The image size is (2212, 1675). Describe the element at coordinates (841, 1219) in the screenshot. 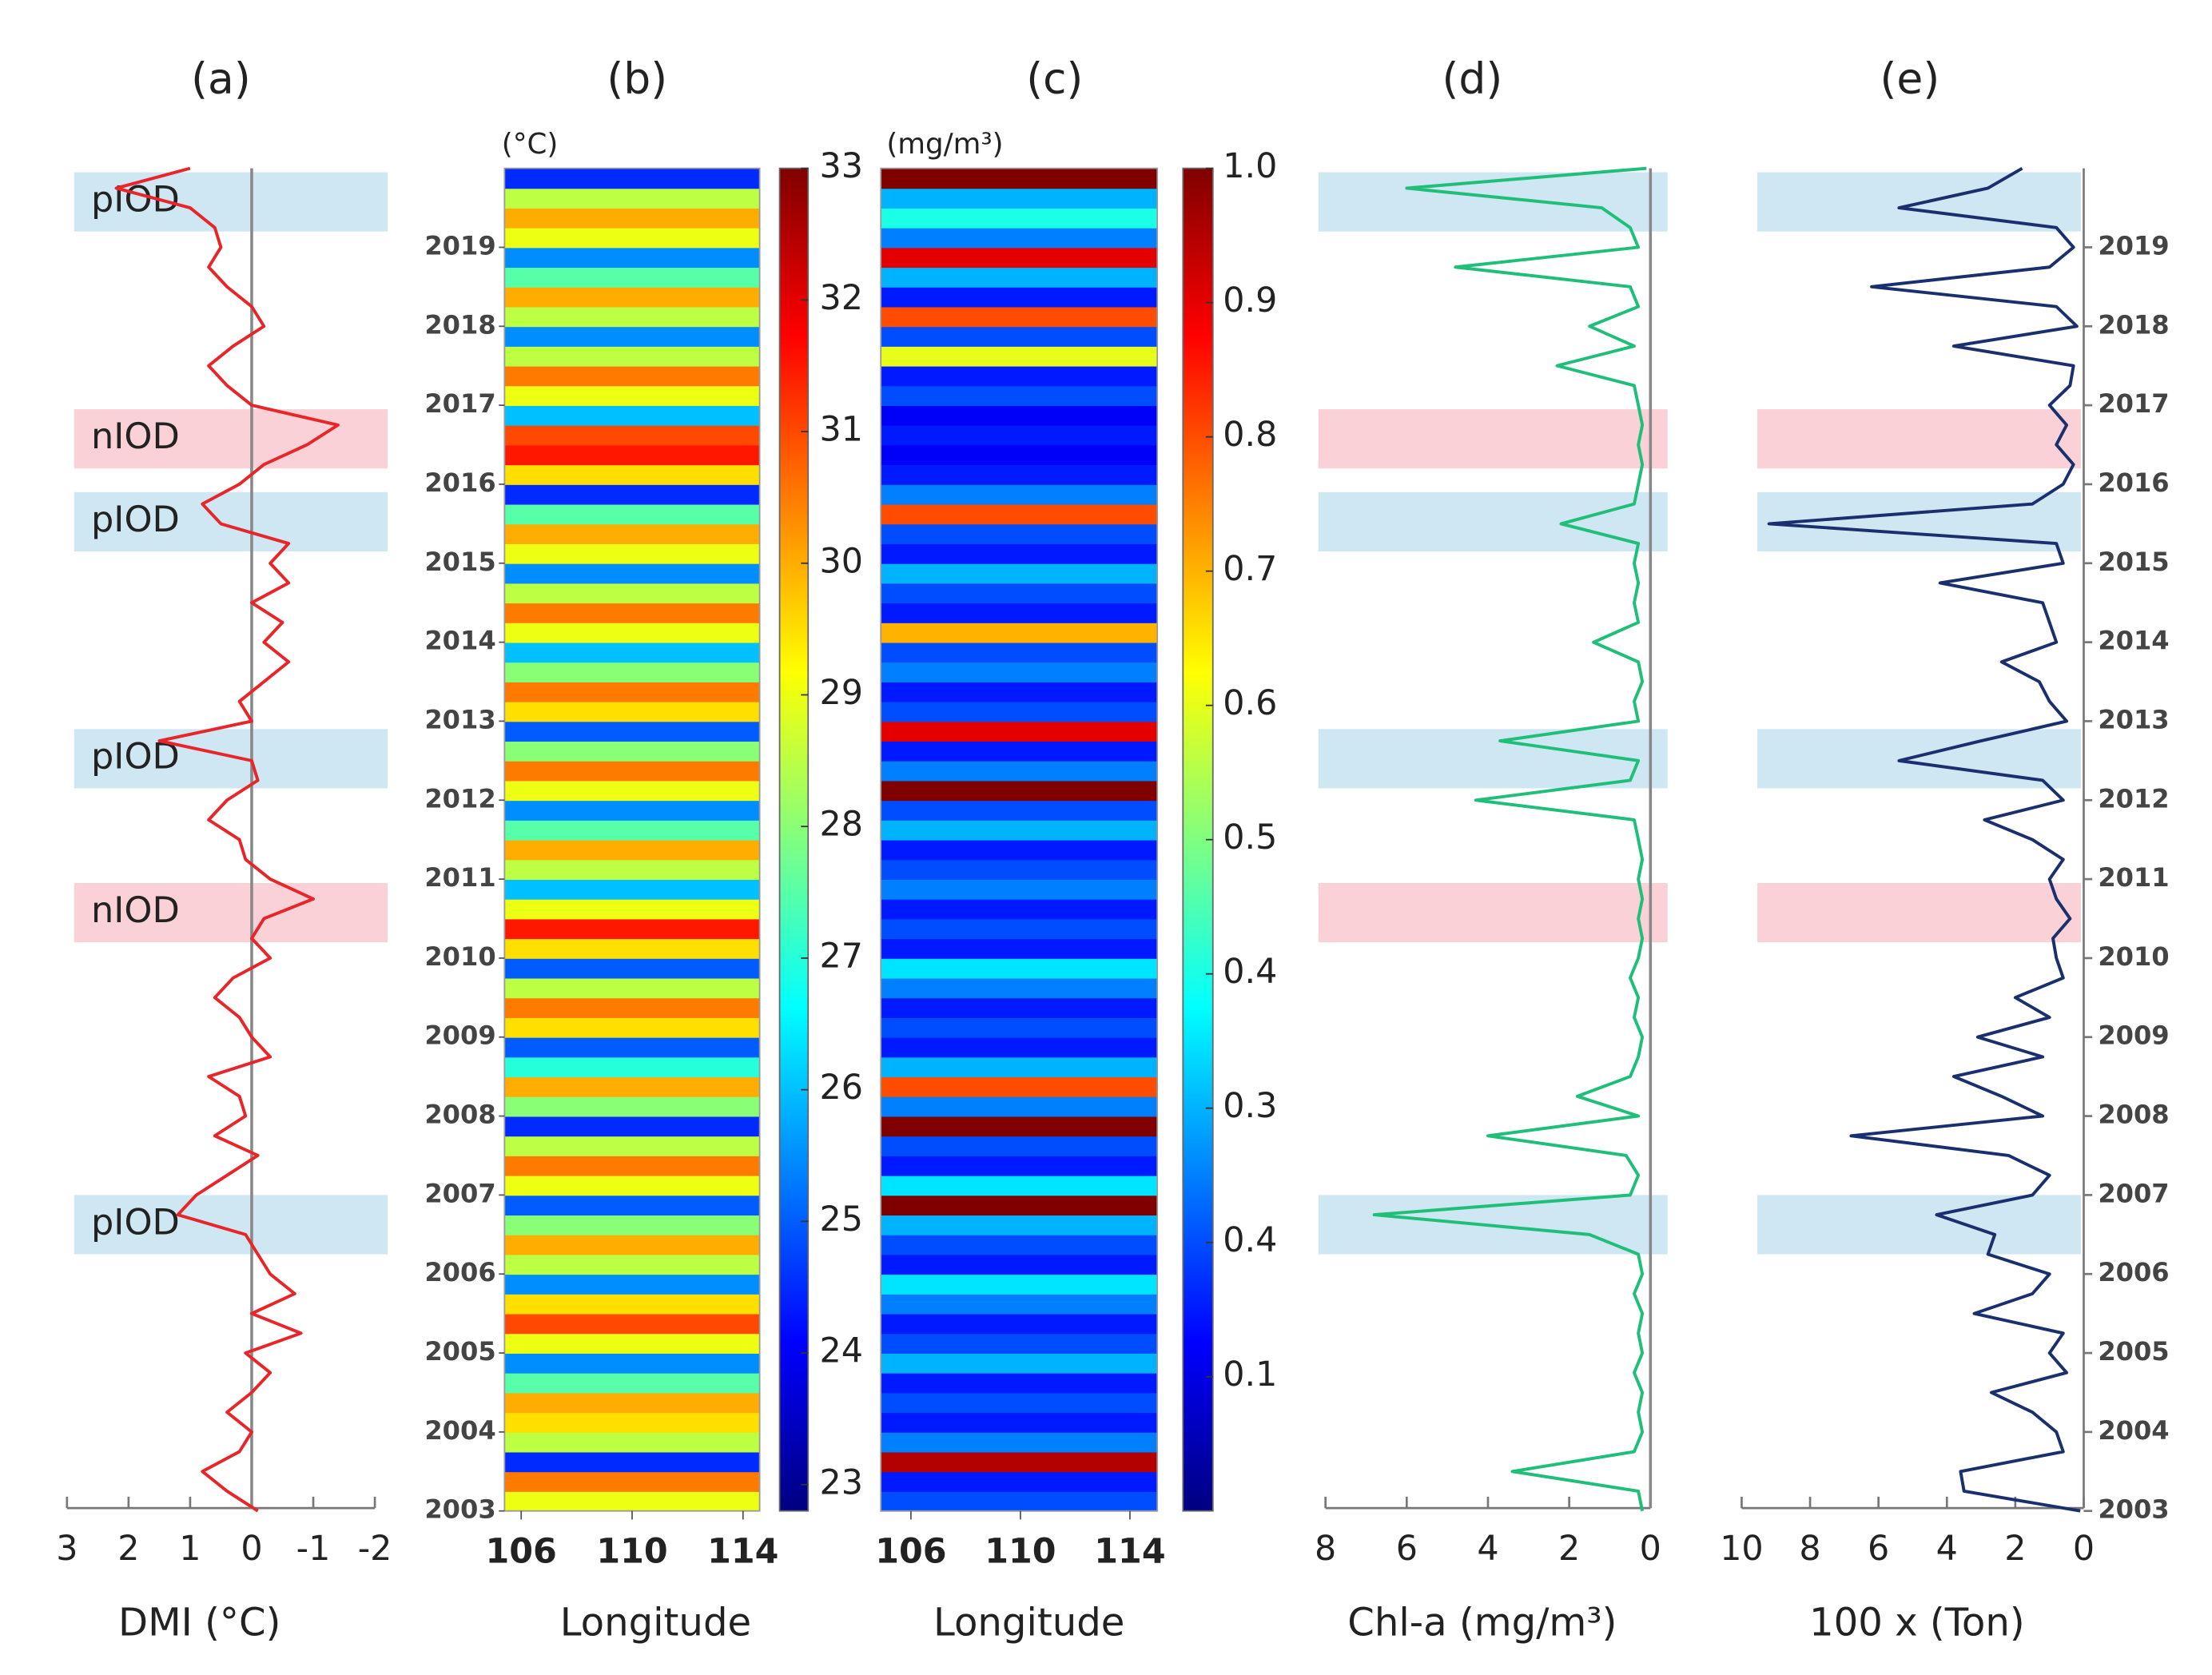

I see `colorbar-tick-label: 25` at that location.